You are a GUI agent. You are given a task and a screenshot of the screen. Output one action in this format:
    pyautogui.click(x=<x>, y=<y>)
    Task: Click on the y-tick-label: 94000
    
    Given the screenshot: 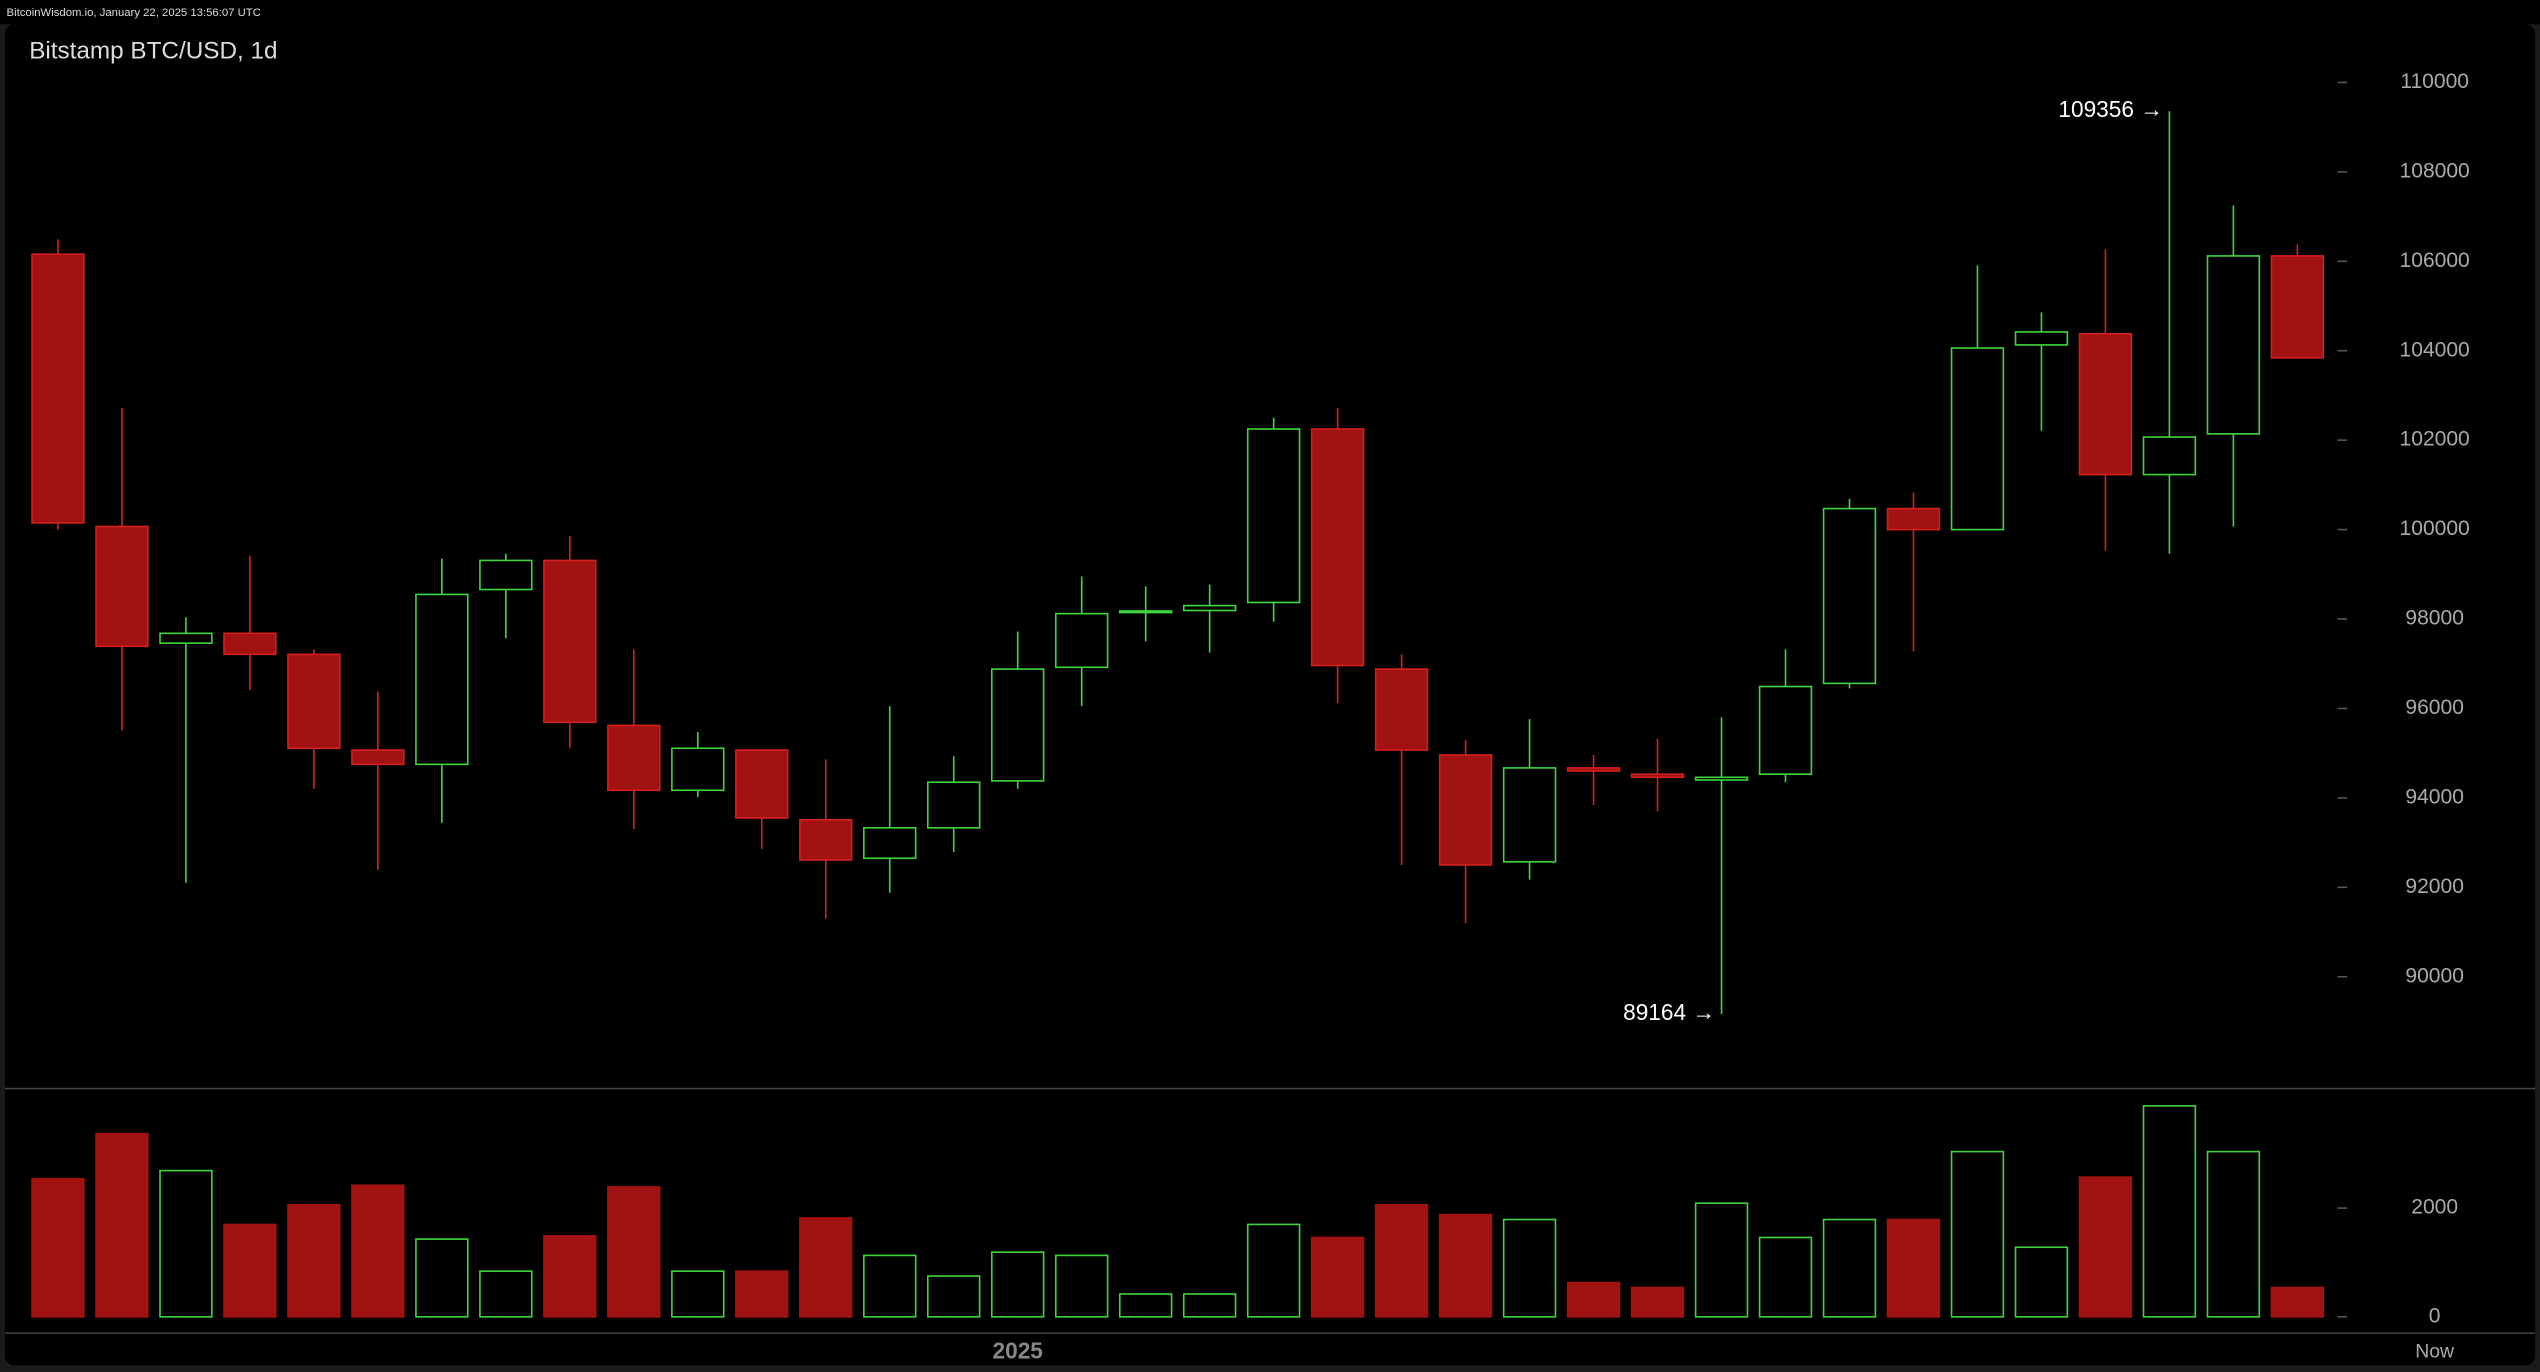 What is the action you would take?
    pyautogui.click(x=2434, y=796)
    